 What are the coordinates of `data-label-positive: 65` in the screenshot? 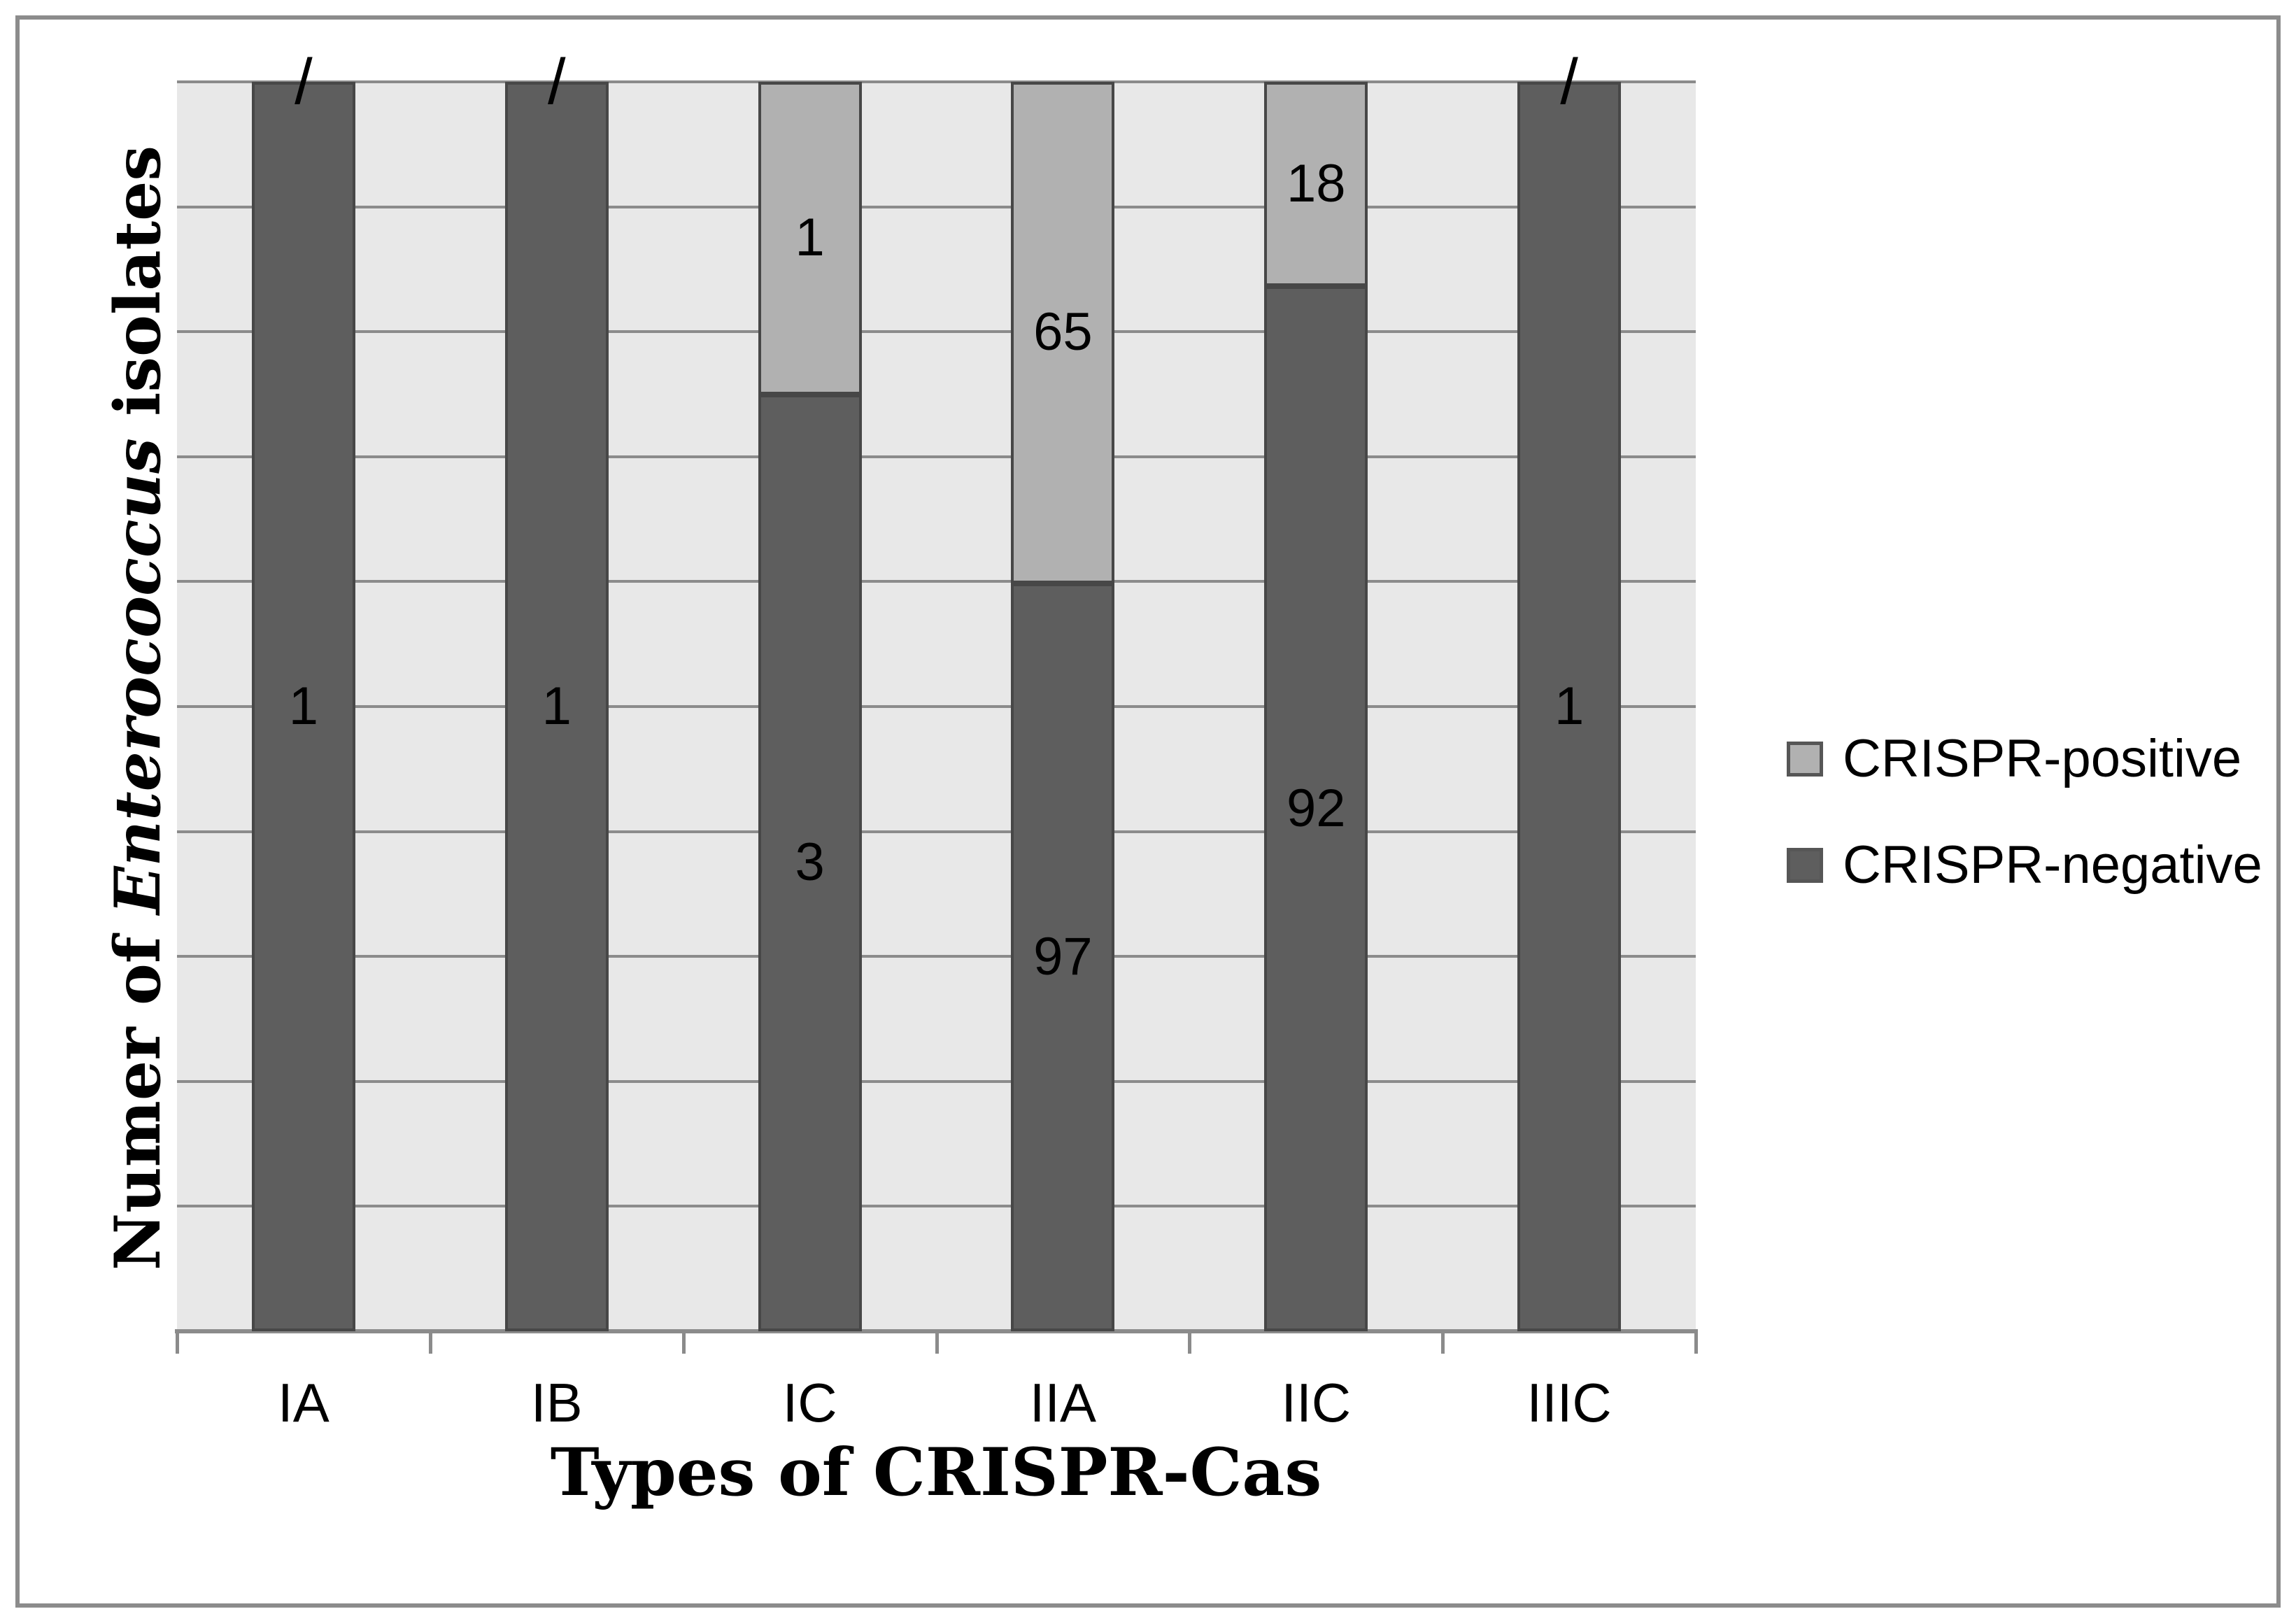 It's located at (1063, 332).